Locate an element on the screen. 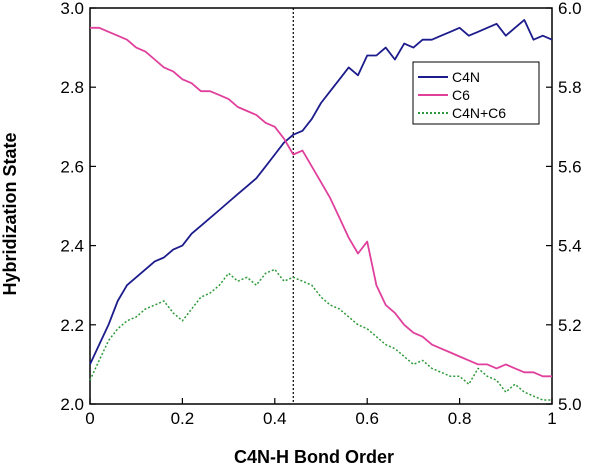  x-tick-label: 0 is located at coordinates (89, 418).